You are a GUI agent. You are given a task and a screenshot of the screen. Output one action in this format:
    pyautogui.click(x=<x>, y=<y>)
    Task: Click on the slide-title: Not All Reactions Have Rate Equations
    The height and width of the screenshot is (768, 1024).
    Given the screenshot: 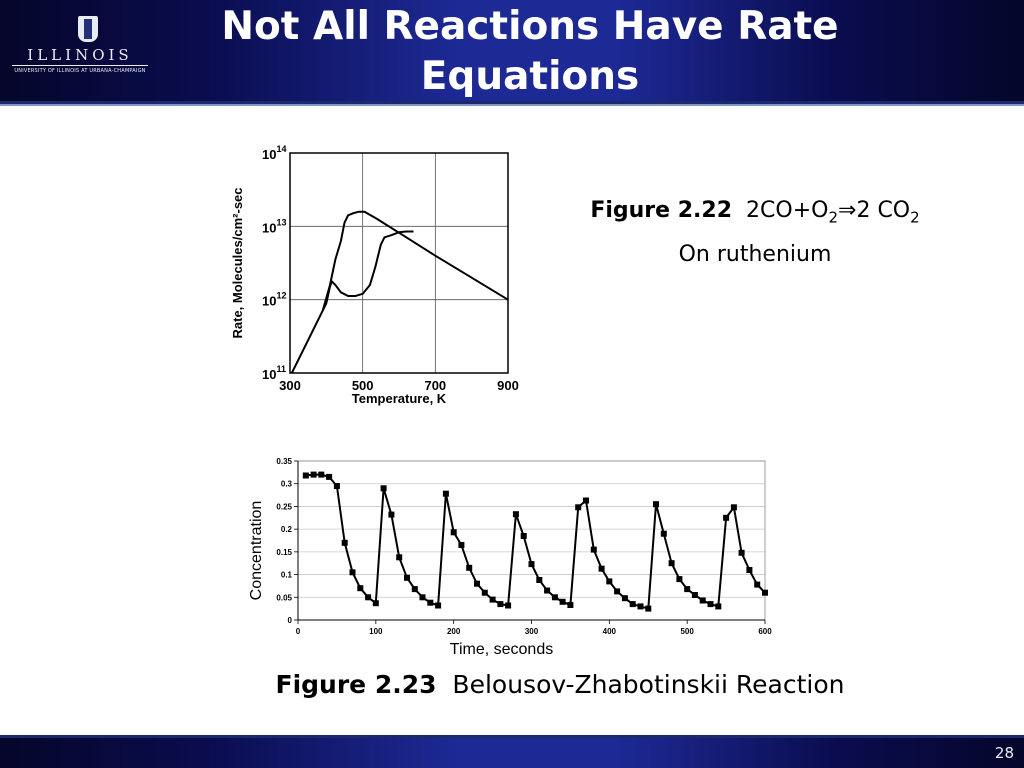 What is the action you would take?
    pyautogui.click(x=530, y=52)
    